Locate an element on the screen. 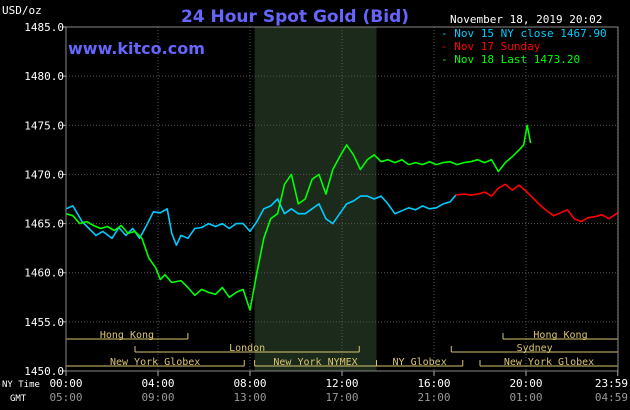  gmt-tick-label: 04:59 is located at coordinates (611, 397).